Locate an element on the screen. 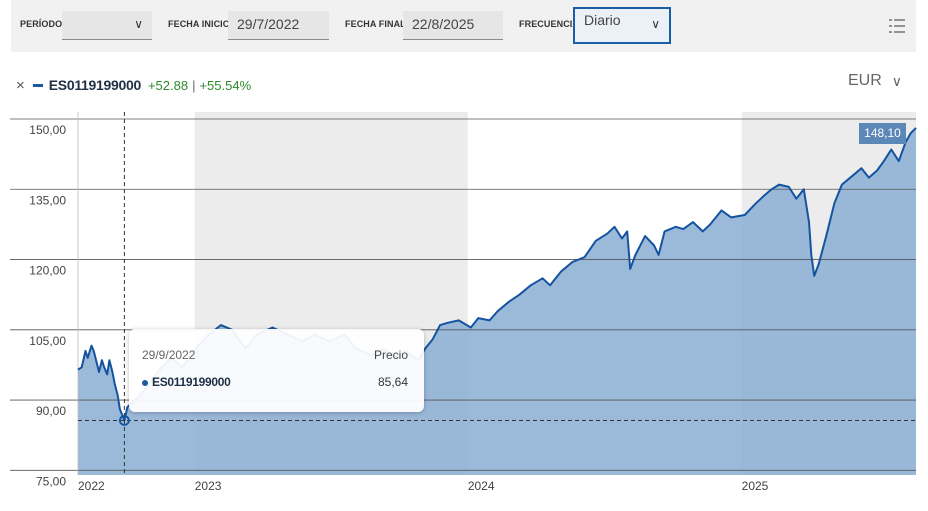 The image size is (928, 511). series-legend: × ES0119199000 +52.88 | +55.54% is located at coordinates (133, 85).